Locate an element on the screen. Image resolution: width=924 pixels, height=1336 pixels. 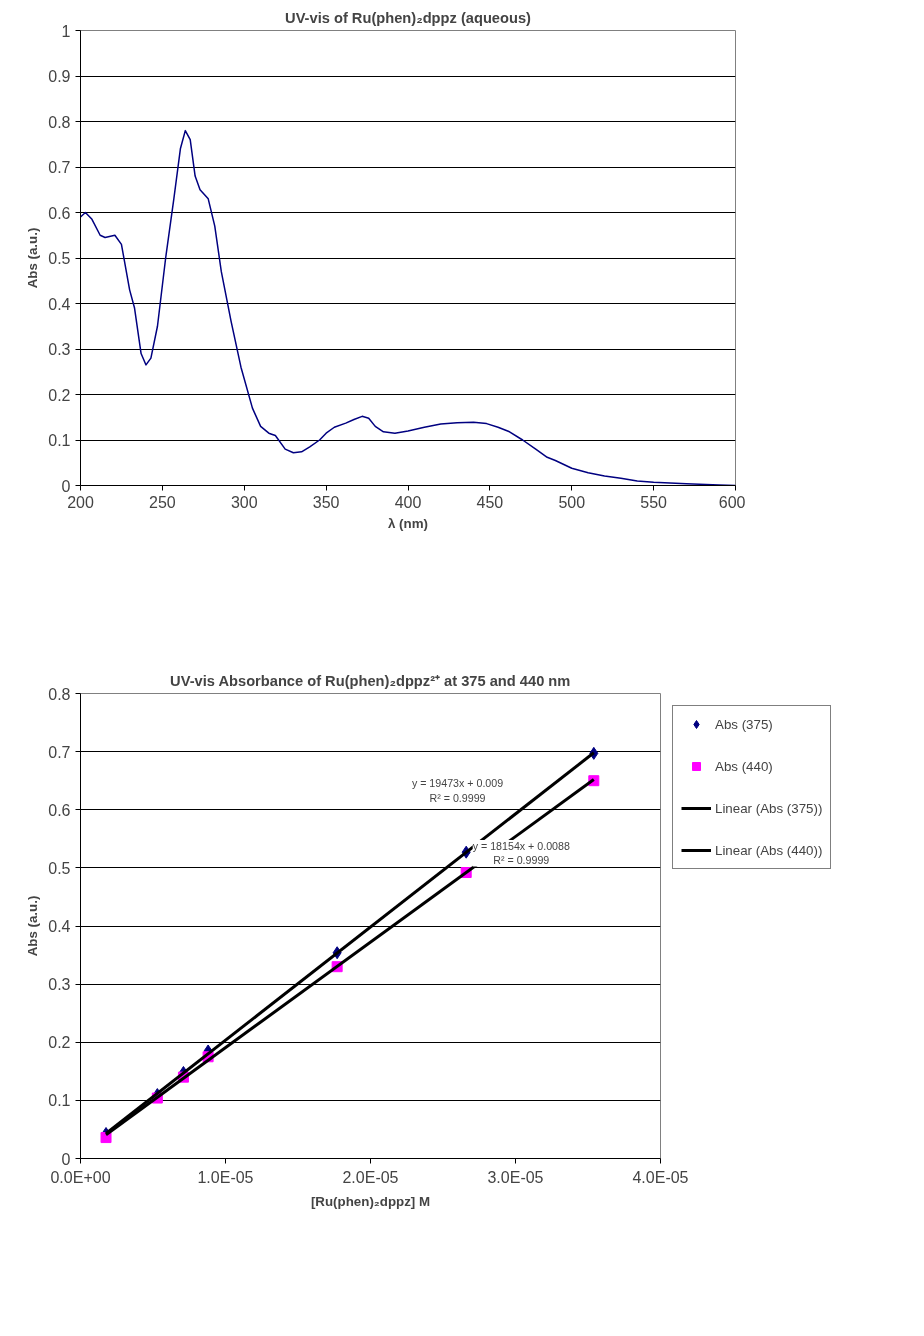
x-tick-label: 4.0E-05 is located at coordinates (660, 1177).